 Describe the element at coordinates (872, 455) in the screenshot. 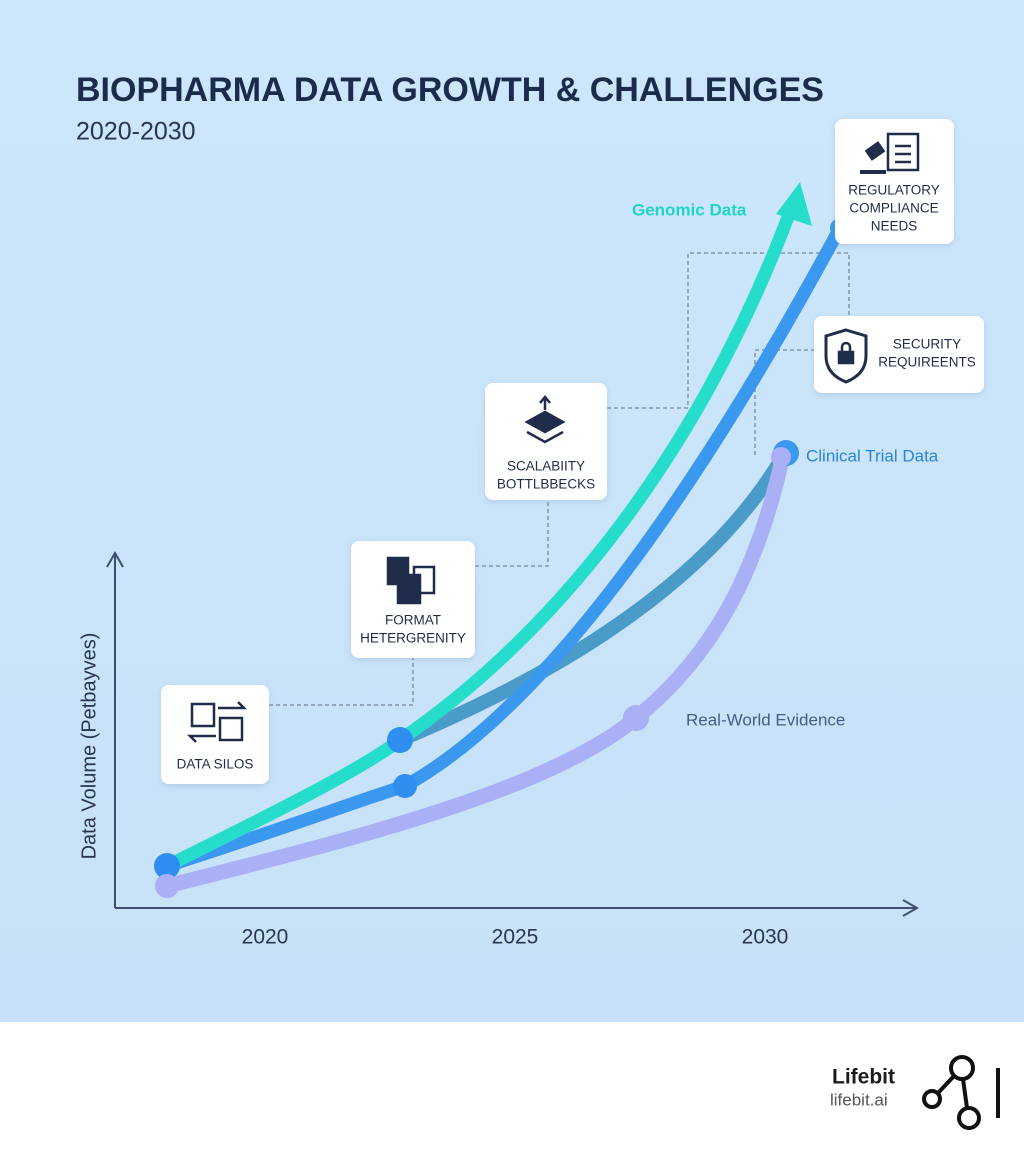

I see `curve-label: Clinical Trial Data` at that location.